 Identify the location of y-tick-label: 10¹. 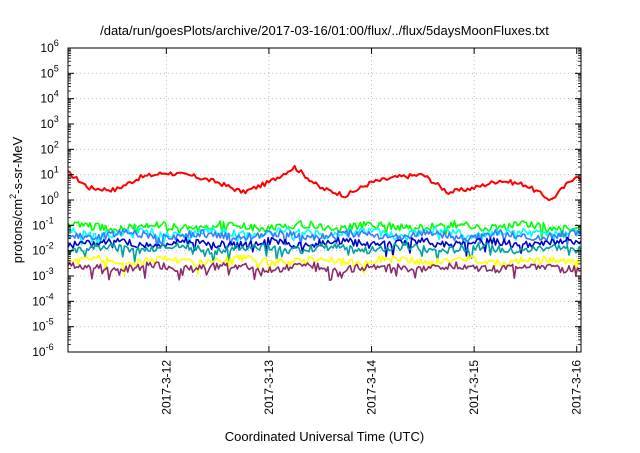
(49, 173).